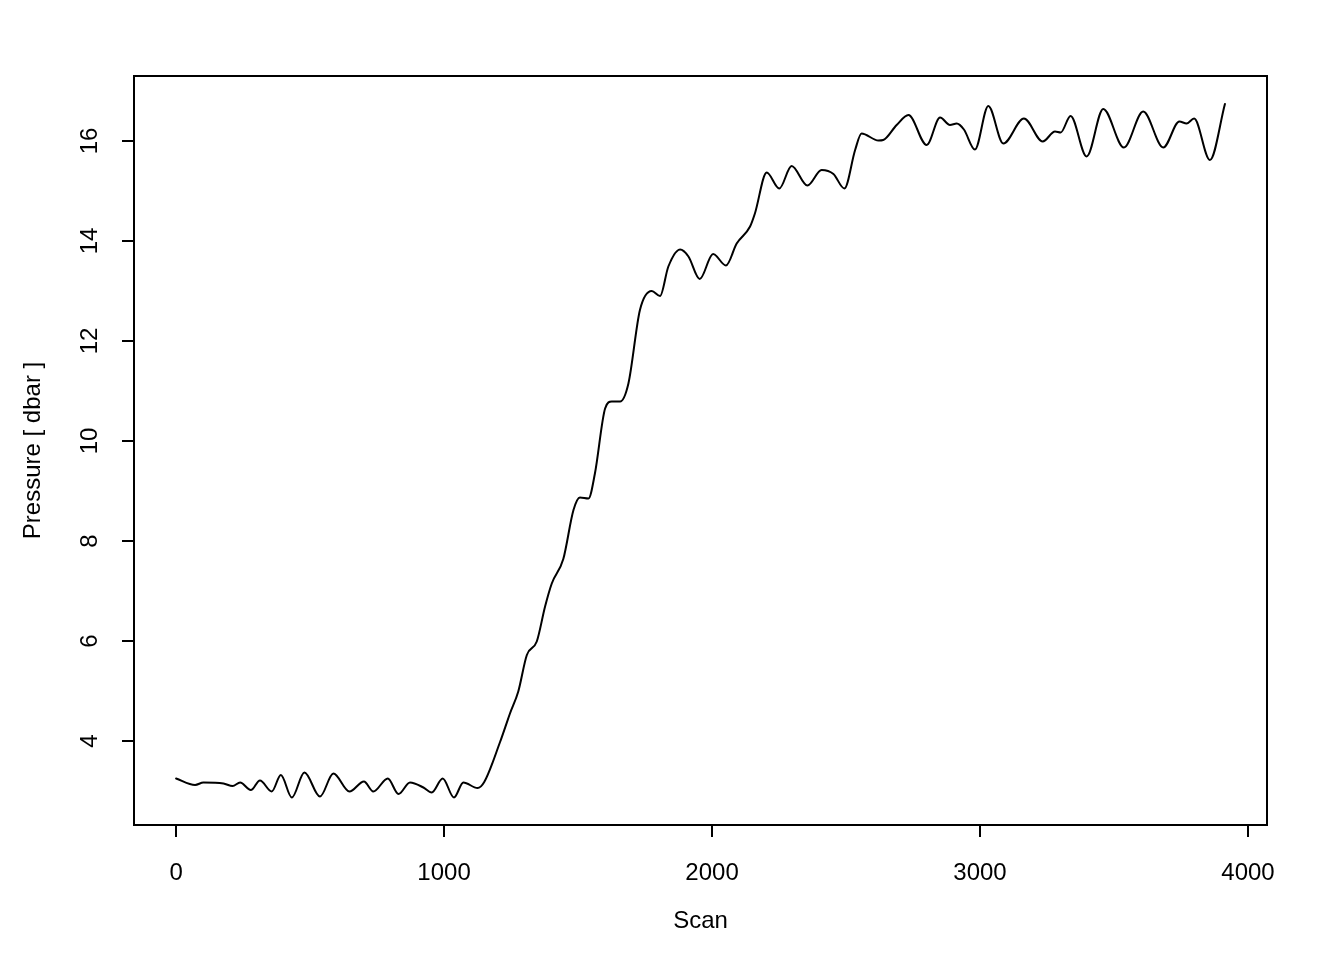 The image size is (1344, 960). Describe the element at coordinates (1248, 872) in the screenshot. I see `x-tick-label: 4000` at that location.